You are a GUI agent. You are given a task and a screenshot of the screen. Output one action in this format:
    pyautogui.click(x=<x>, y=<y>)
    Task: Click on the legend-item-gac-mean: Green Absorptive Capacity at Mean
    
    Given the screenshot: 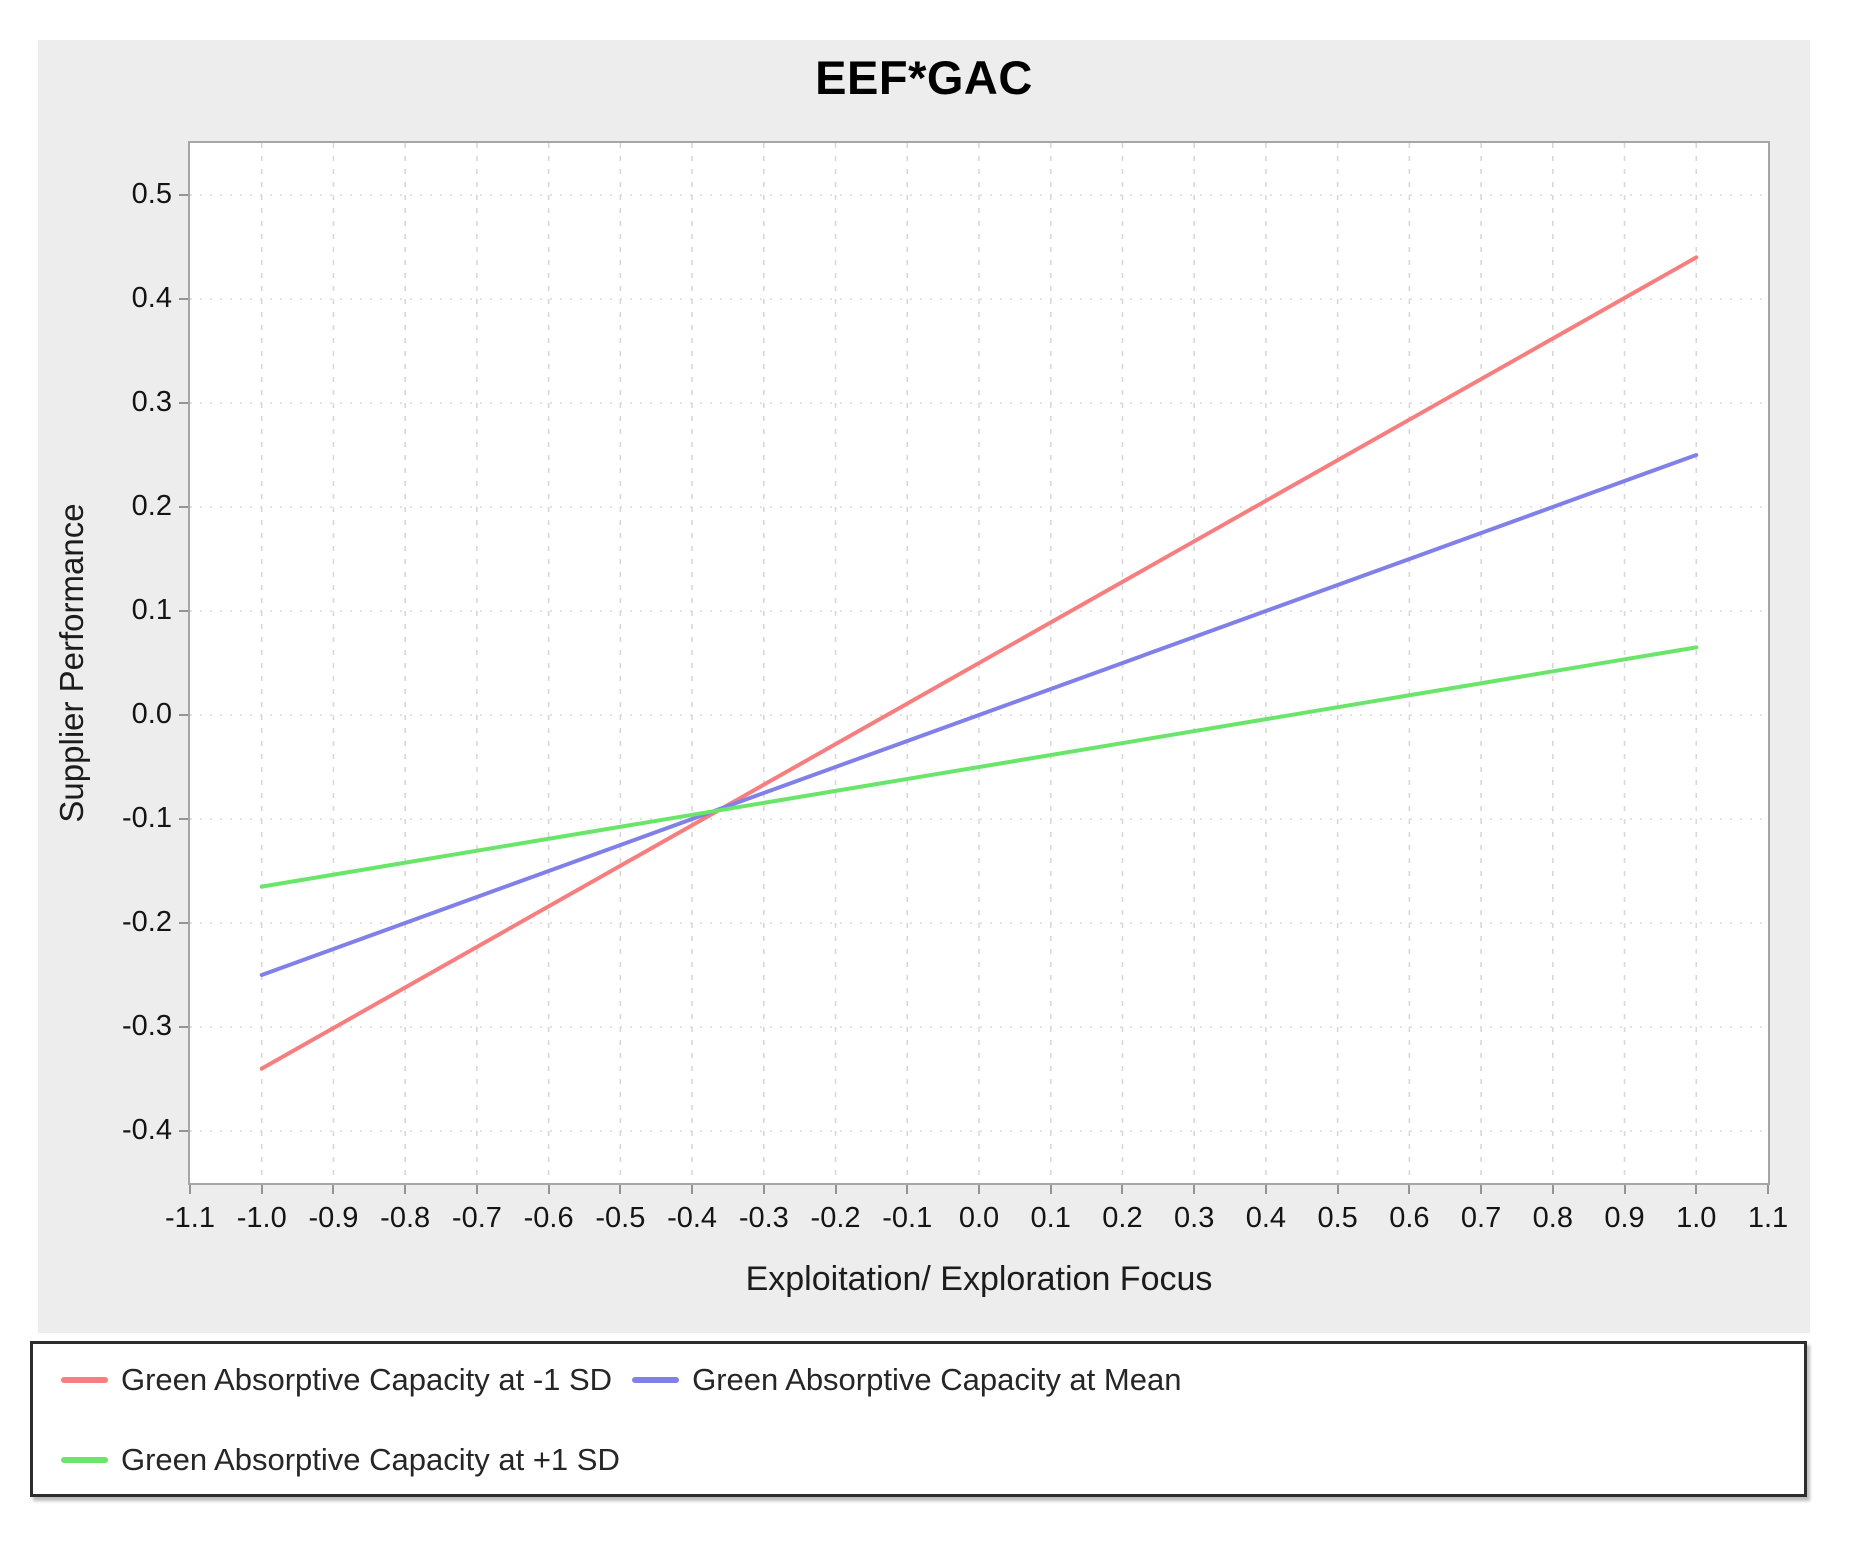 What is the action you would take?
    pyautogui.click(x=906, y=1380)
    